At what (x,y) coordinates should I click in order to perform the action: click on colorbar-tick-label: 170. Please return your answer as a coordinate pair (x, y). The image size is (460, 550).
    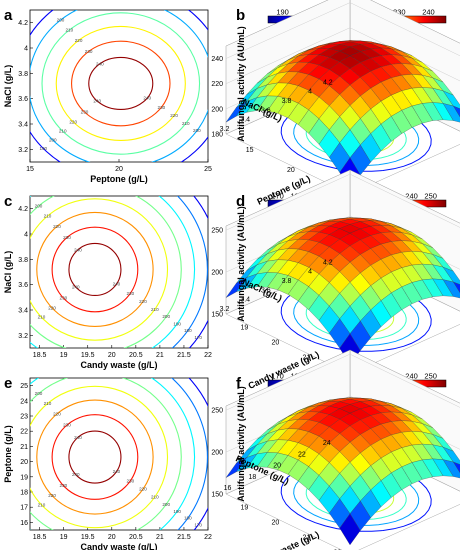
    Looking at the image, I should click on (277, 196).